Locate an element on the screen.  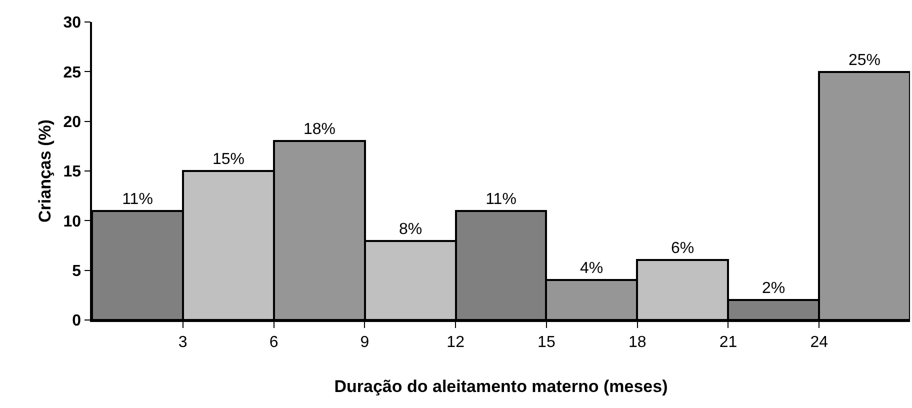
data-label: 6% is located at coordinates (682, 248).